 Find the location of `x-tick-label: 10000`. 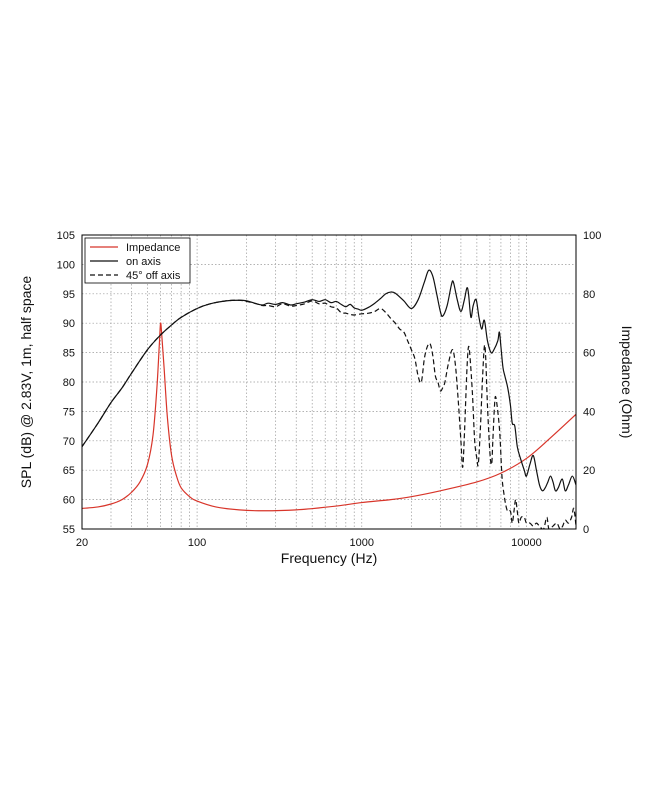

x-tick-label: 10000 is located at coordinates (526, 543).